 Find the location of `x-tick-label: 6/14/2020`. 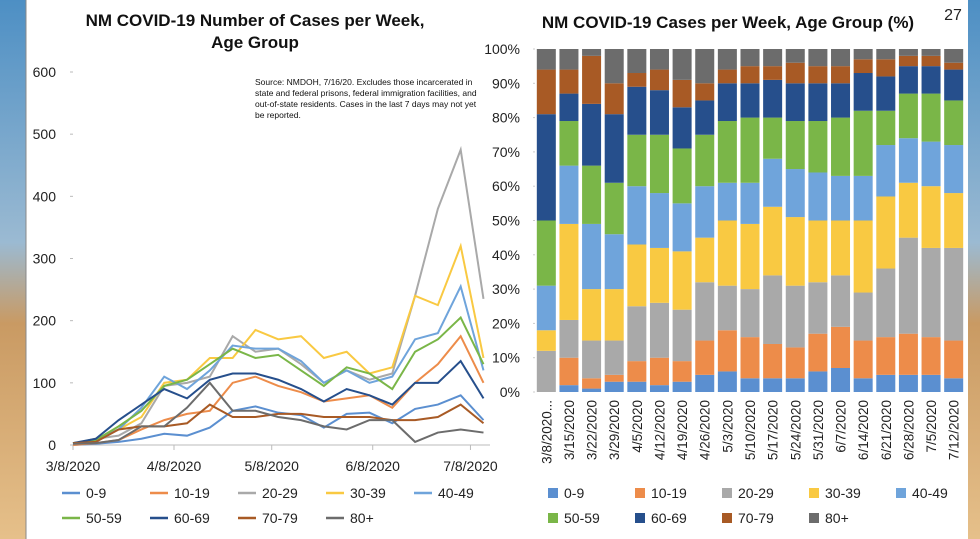

x-tick-label: 6/14/2020 is located at coordinates (863, 430).